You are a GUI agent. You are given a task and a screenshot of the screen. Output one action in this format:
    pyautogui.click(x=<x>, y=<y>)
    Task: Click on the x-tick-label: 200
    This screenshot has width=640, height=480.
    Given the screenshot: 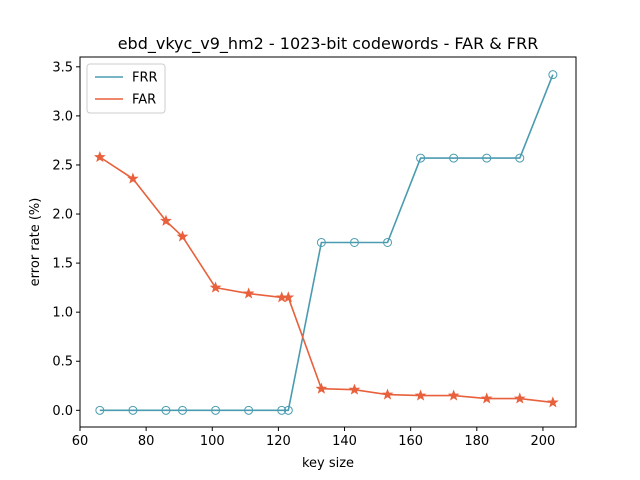 What is the action you would take?
    pyautogui.click(x=543, y=441)
    